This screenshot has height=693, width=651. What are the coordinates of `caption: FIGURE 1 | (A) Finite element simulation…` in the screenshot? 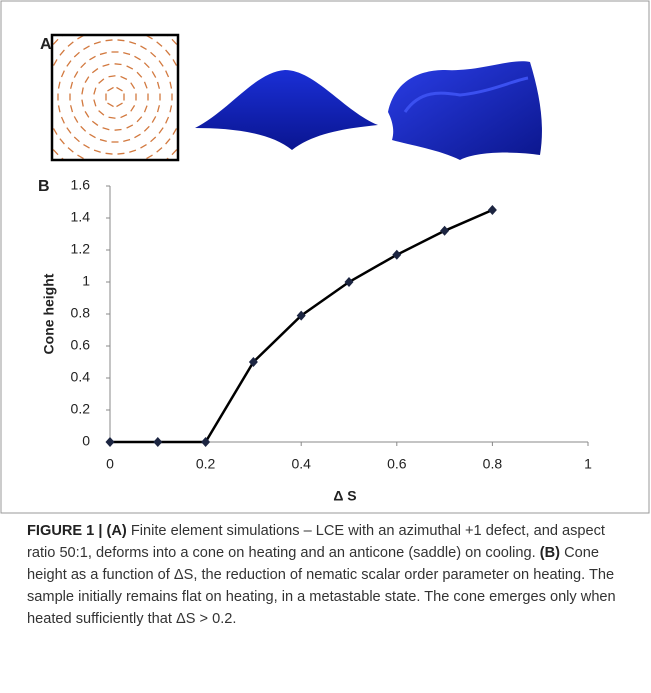 It's located at (327, 575).